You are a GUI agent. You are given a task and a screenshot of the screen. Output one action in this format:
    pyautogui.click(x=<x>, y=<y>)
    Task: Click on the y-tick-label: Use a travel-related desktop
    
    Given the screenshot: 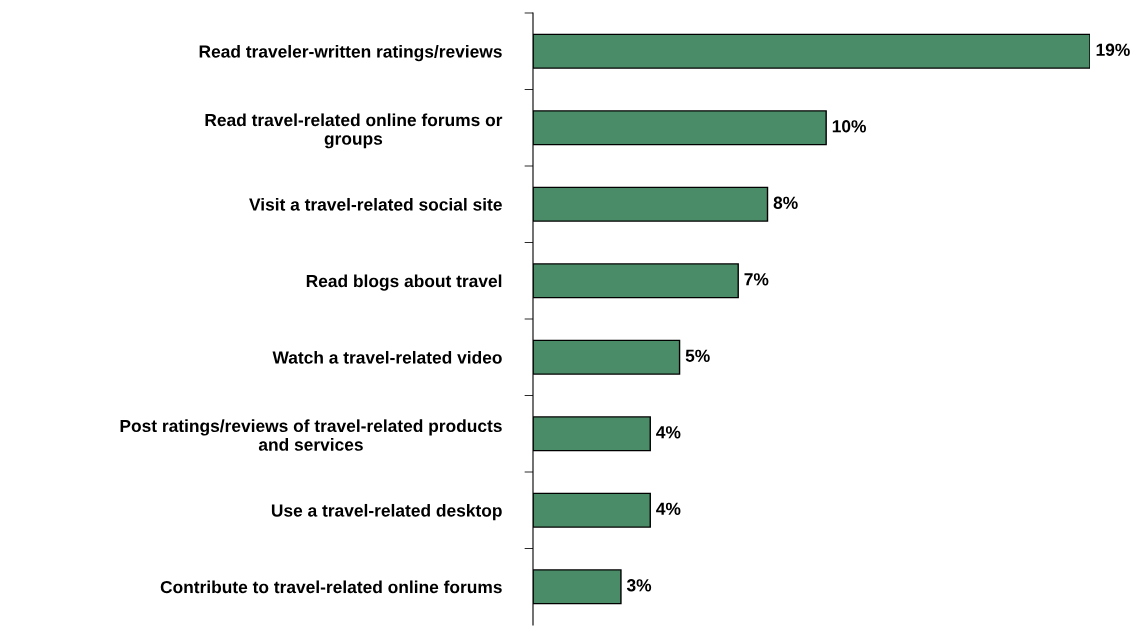 What is the action you would take?
    pyautogui.click(x=386, y=512)
    